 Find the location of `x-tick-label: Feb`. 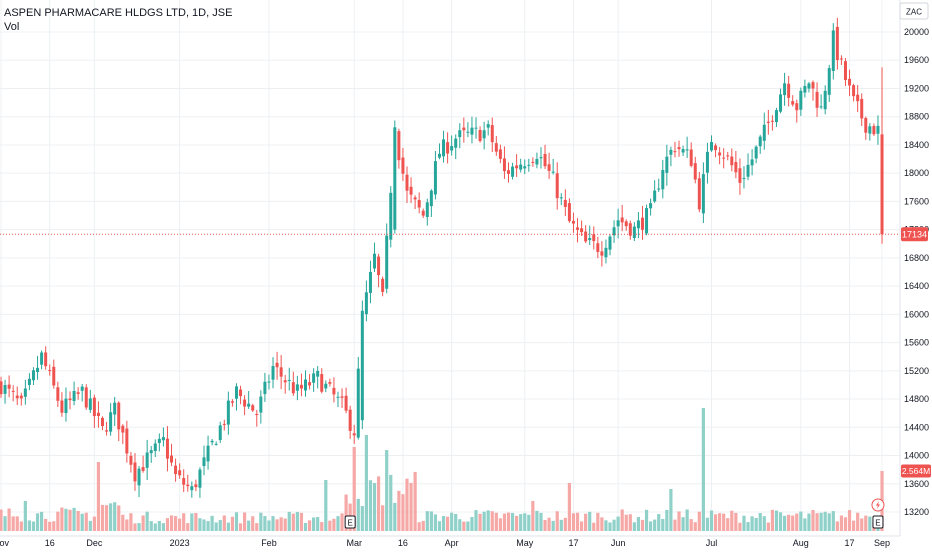

x-tick-label: Feb is located at coordinates (269, 543).